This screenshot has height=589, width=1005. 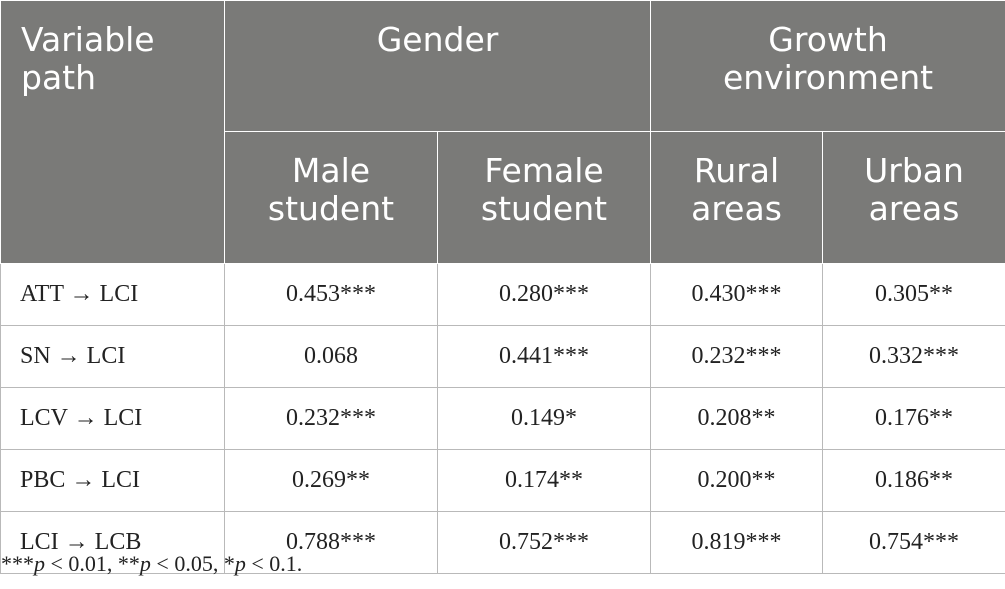 I want to click on path-cell: SN → LCI, so click(x=112, y=356).